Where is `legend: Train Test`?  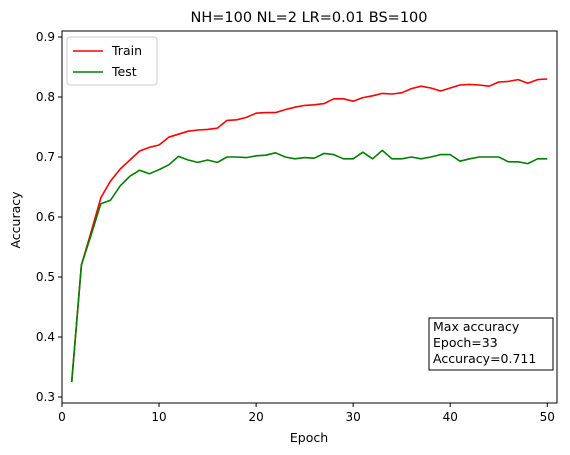 legend: Train Test is located at coordinates (112, 61).